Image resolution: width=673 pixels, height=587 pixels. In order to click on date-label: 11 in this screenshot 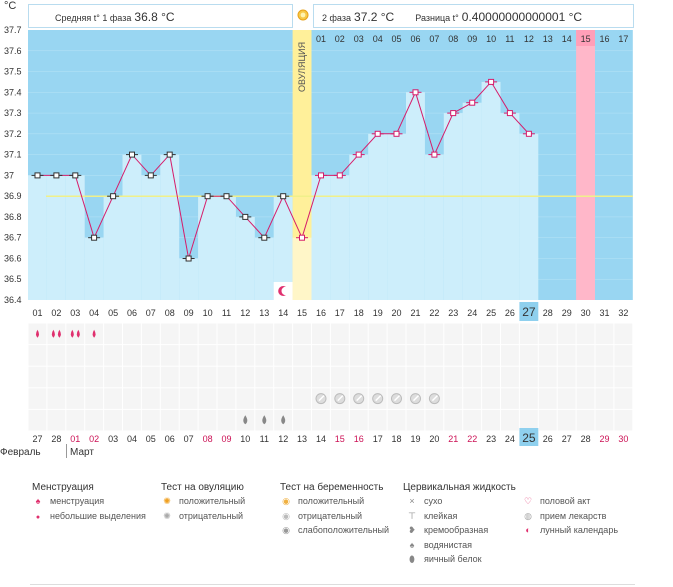, I will do `click(264, 439)`.